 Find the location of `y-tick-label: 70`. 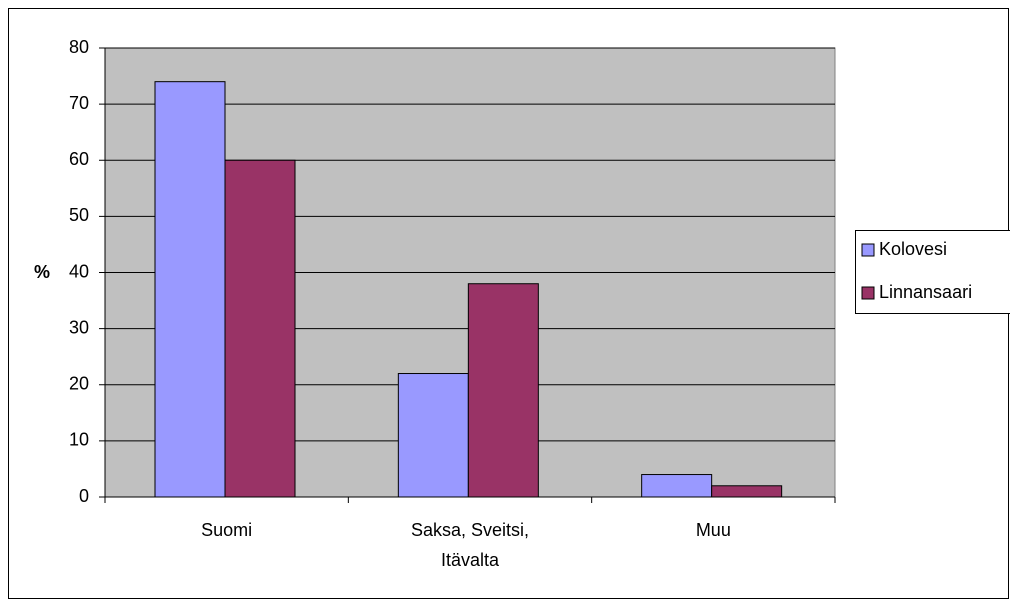

y-tick-label: 70 is located at coordinates (79, 103).